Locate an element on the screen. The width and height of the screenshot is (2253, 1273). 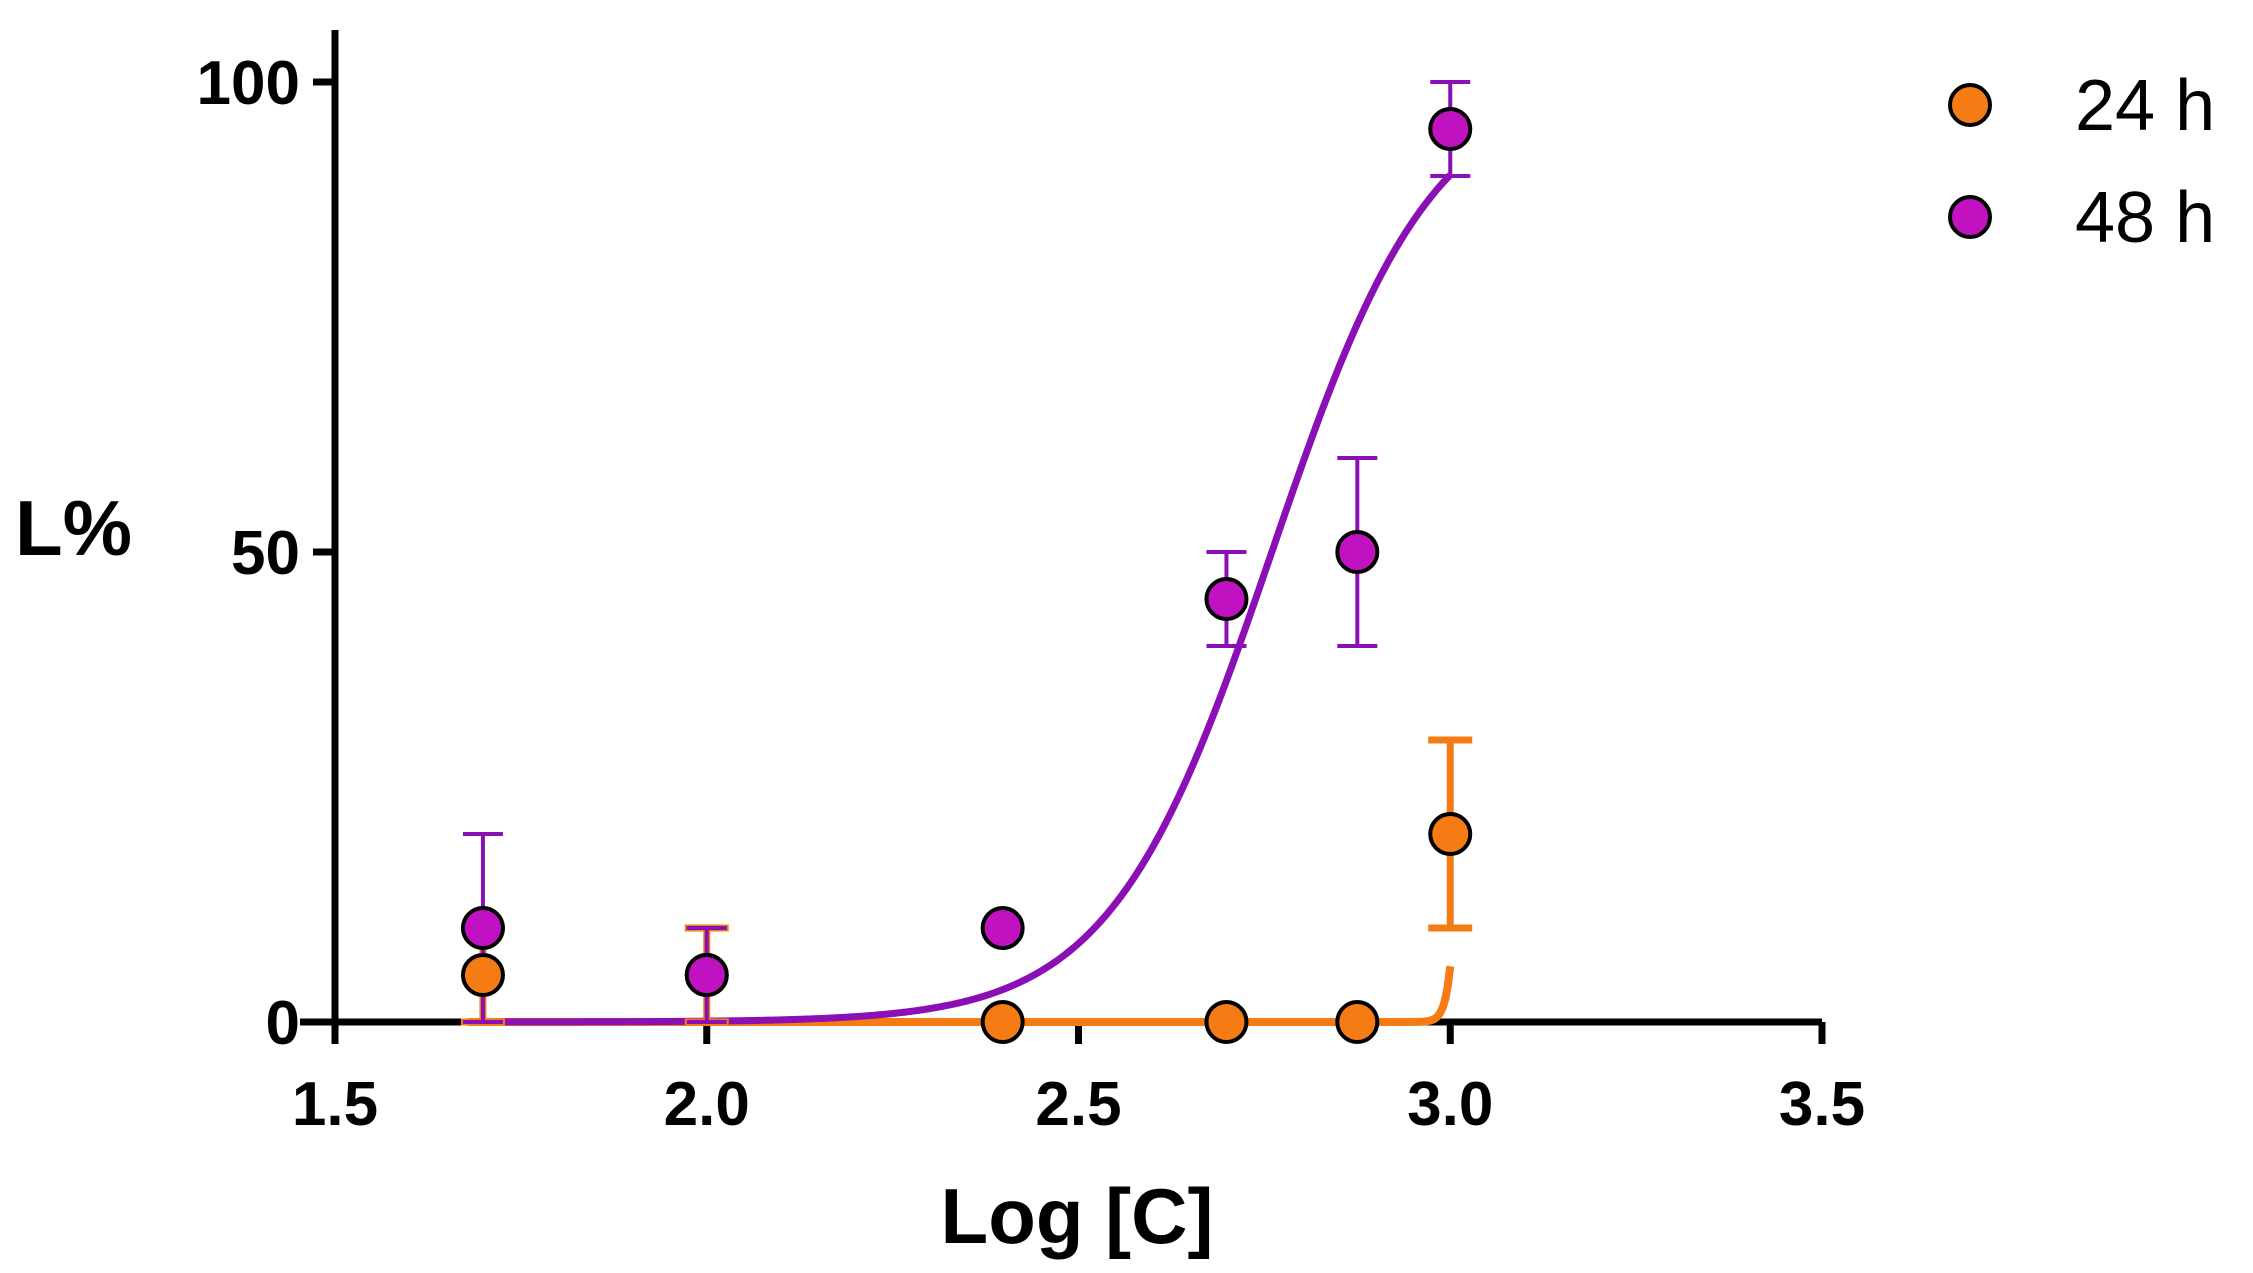
y-axis-title: L% is located at coordinates (73, 528).